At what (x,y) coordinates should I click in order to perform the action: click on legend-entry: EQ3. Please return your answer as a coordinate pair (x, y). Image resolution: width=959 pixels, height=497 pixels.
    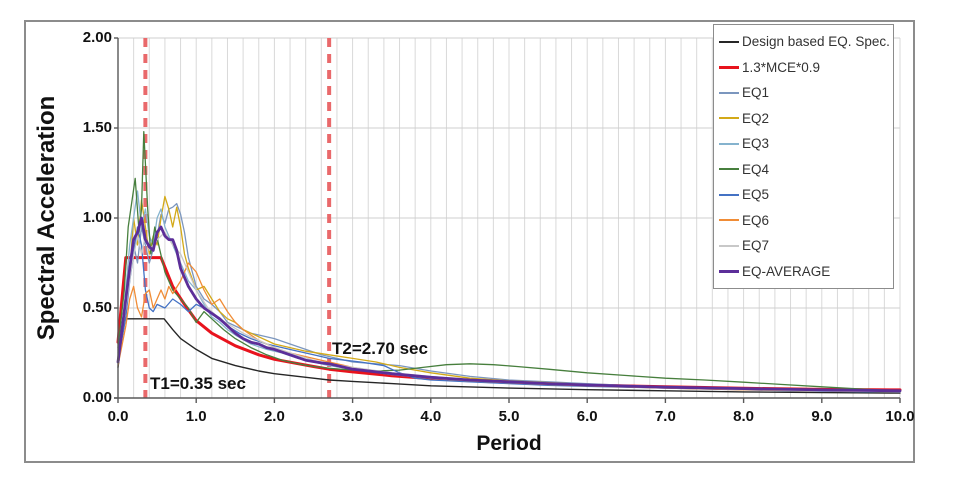
    Looking at the image, I should click on (804, 144).